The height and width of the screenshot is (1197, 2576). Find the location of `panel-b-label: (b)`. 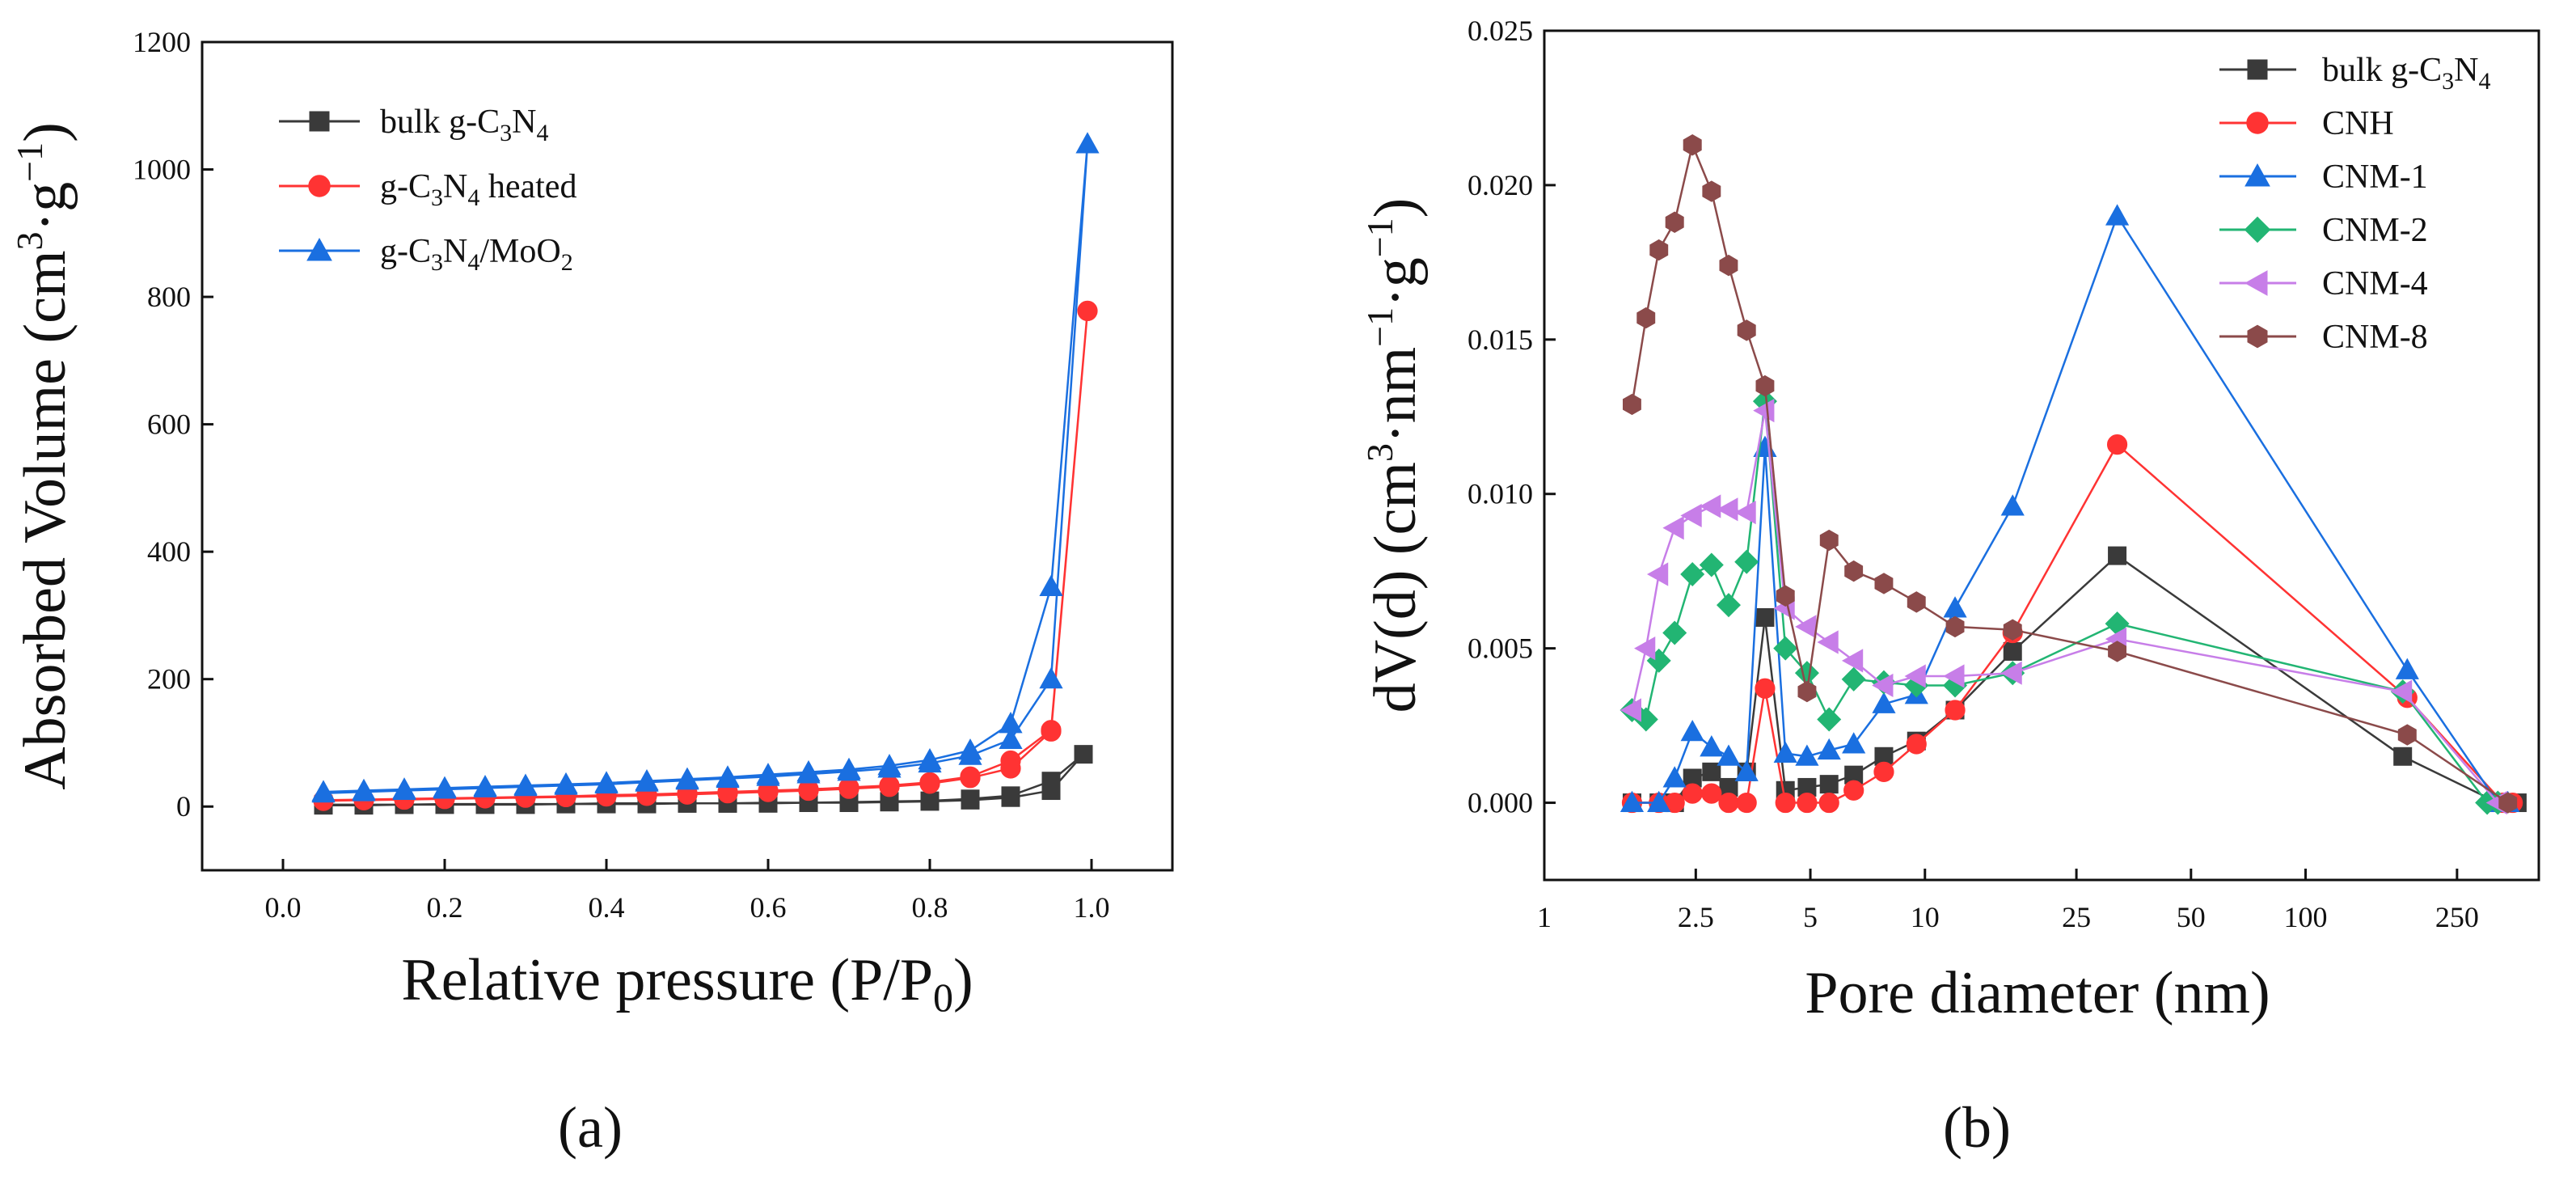

panel-b-label: (b) is located at coordinates (1977, 1127).